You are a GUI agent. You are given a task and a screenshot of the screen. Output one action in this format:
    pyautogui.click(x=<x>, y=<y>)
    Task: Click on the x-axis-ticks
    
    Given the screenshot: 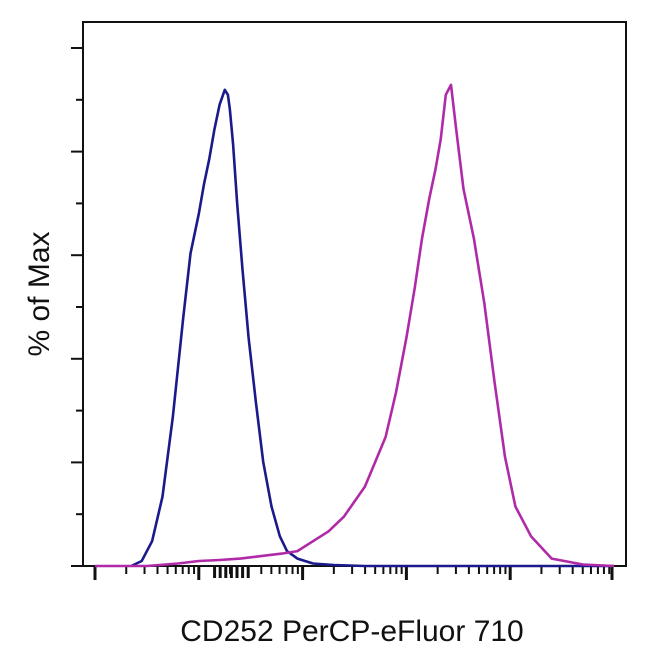 What is the action you would take?
    pyautogui.click(x=353, y=573)
    